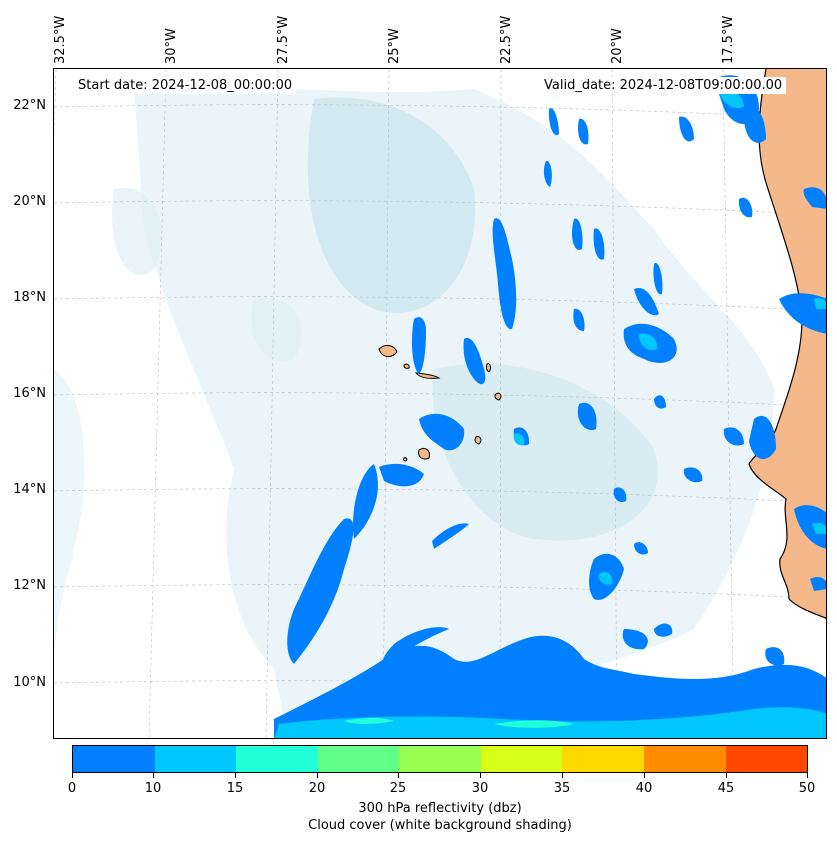 The width and height of the screenshot is (837, 843). I want to click on lon-label-20w: 20°W, so click(617, 46).